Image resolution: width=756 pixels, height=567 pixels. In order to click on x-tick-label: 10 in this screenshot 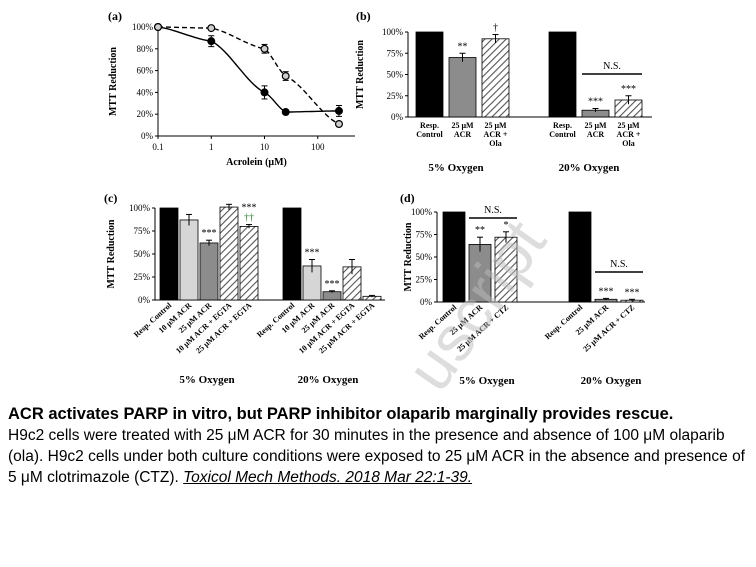, I will do `click(265, 147)`.